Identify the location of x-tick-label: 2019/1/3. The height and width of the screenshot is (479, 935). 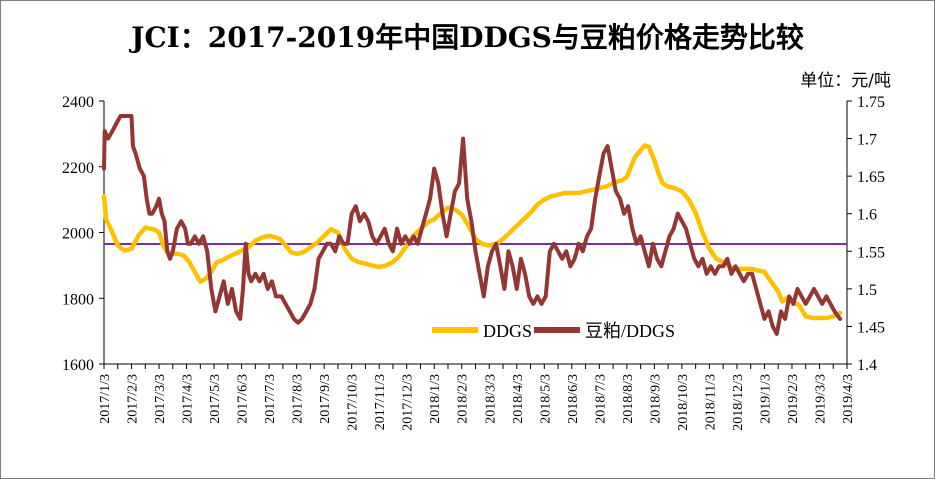
(765, 399).